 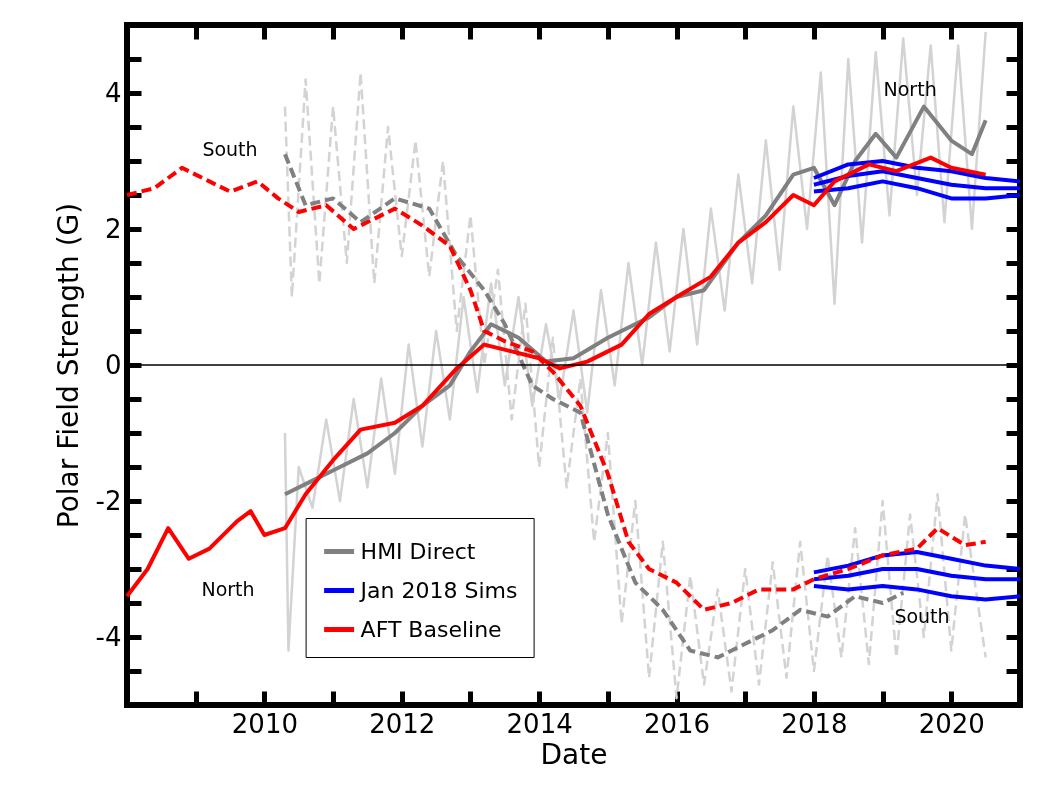 I want to click on y-tick-label: -4, so click(x=108, y=636).